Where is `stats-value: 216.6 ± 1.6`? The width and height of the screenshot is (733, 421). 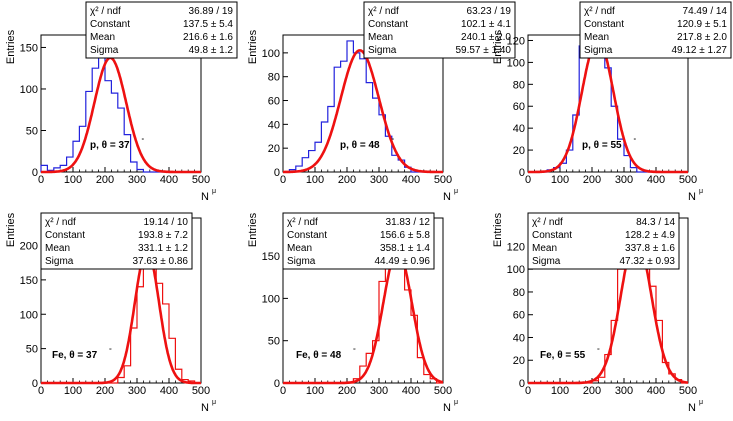 stats-value: 216.6 ± 1.6 is located at coordinates (208, 37).